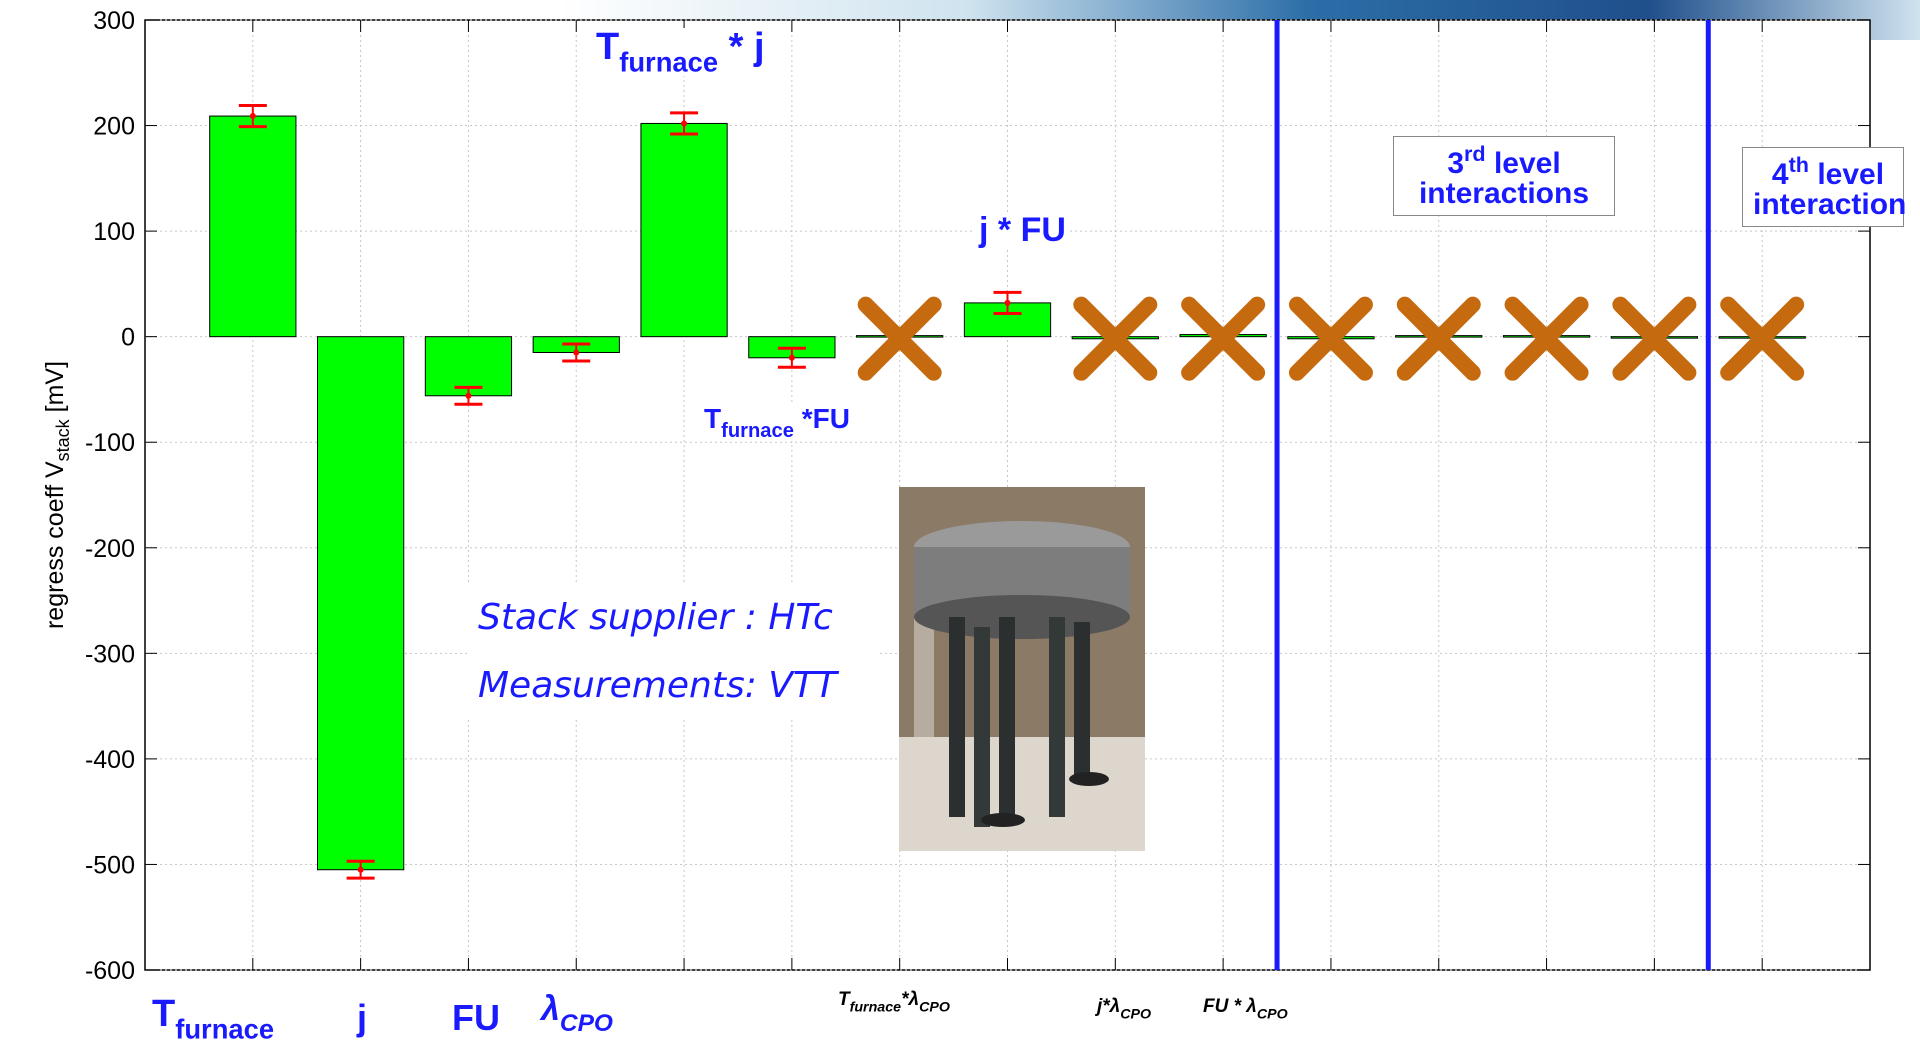 The height and width of the screenshot is (1054, 1920). Describe the element at coordinates (1504, 176) in the screenshot. I see `third-level-box: 3rd level interactions` at that location.